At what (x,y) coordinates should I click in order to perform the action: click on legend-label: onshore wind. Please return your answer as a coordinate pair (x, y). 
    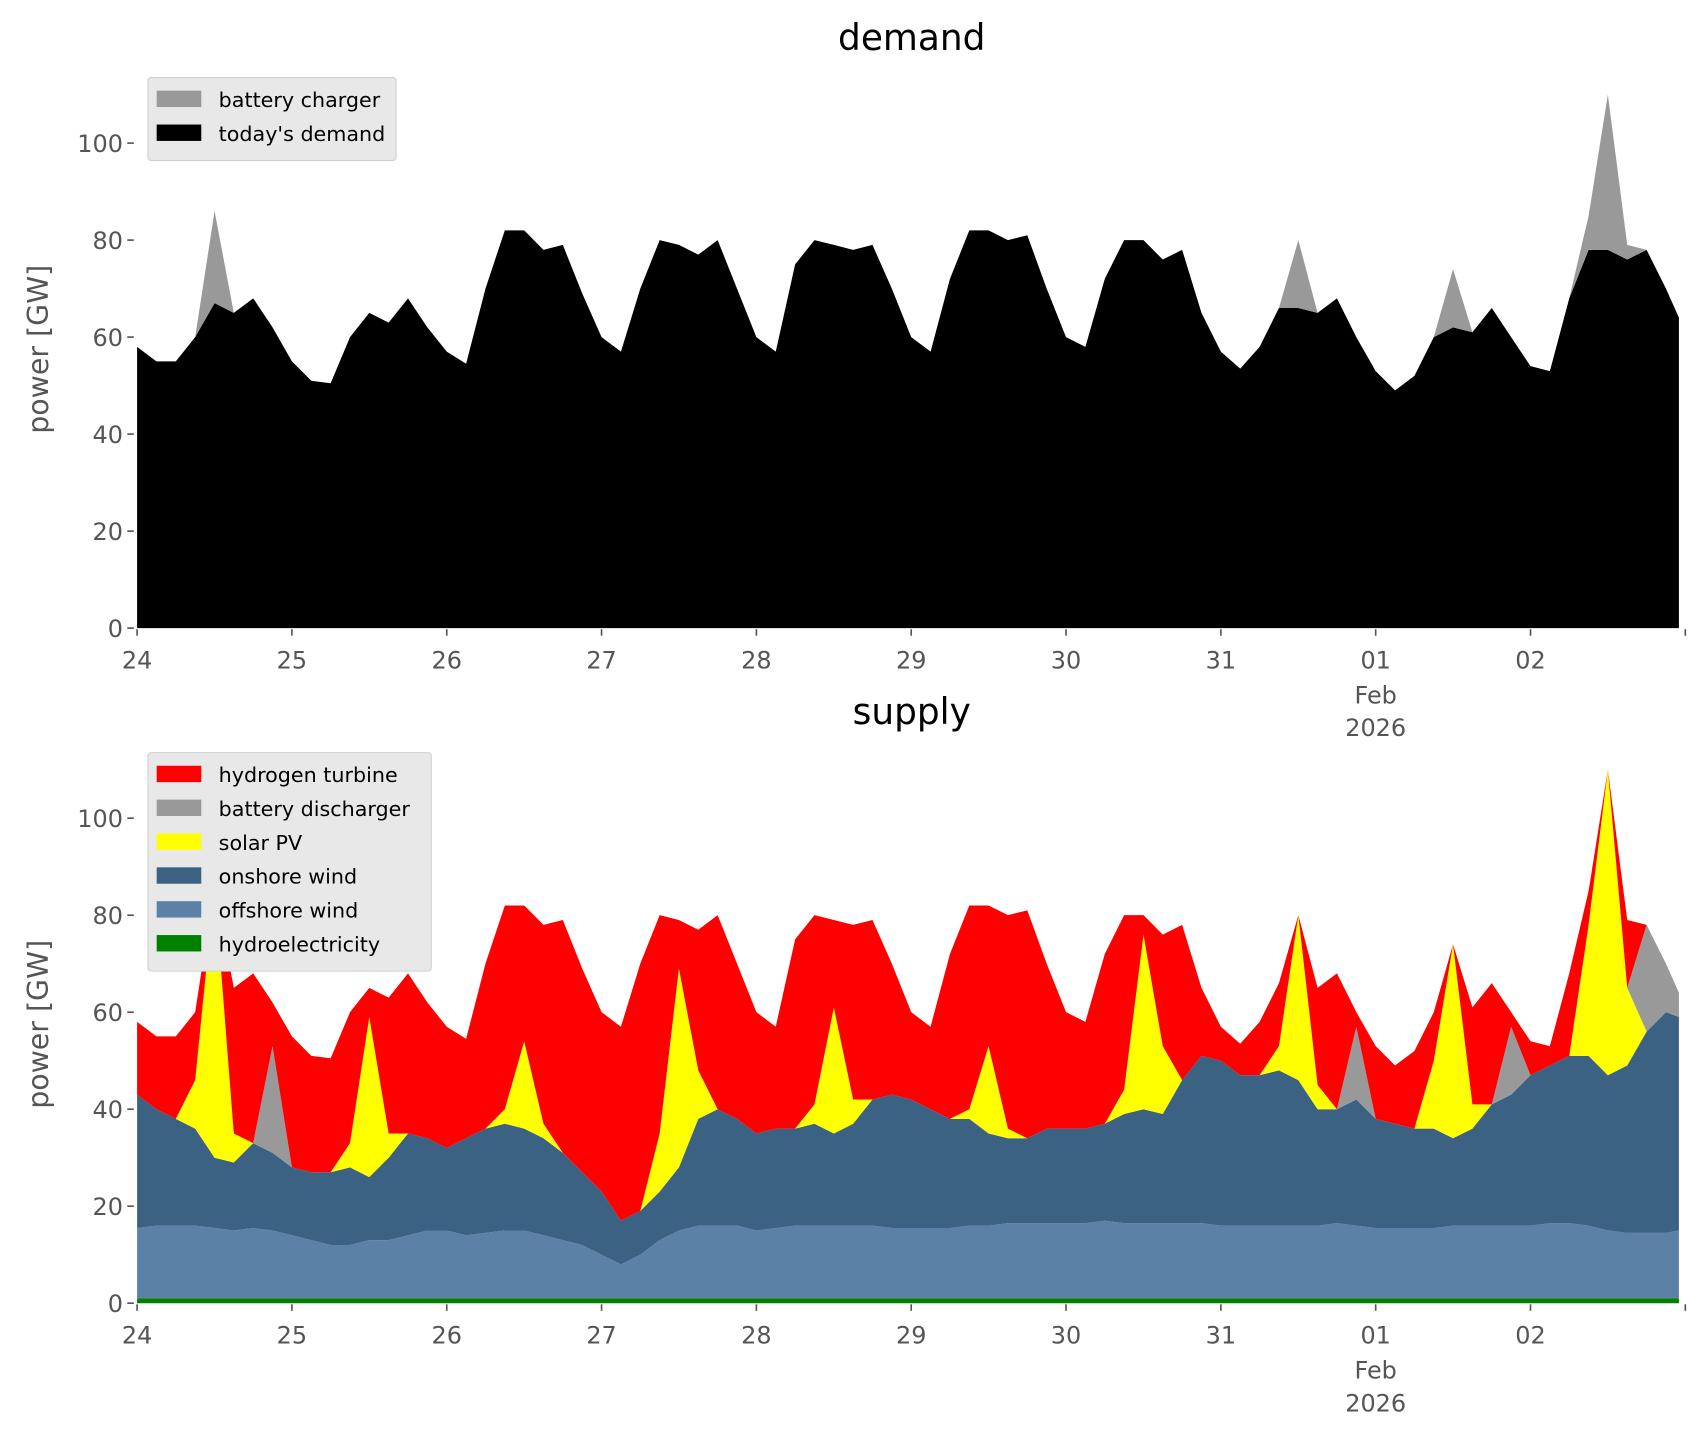
    Looking at the image, I should click on (288, 877).